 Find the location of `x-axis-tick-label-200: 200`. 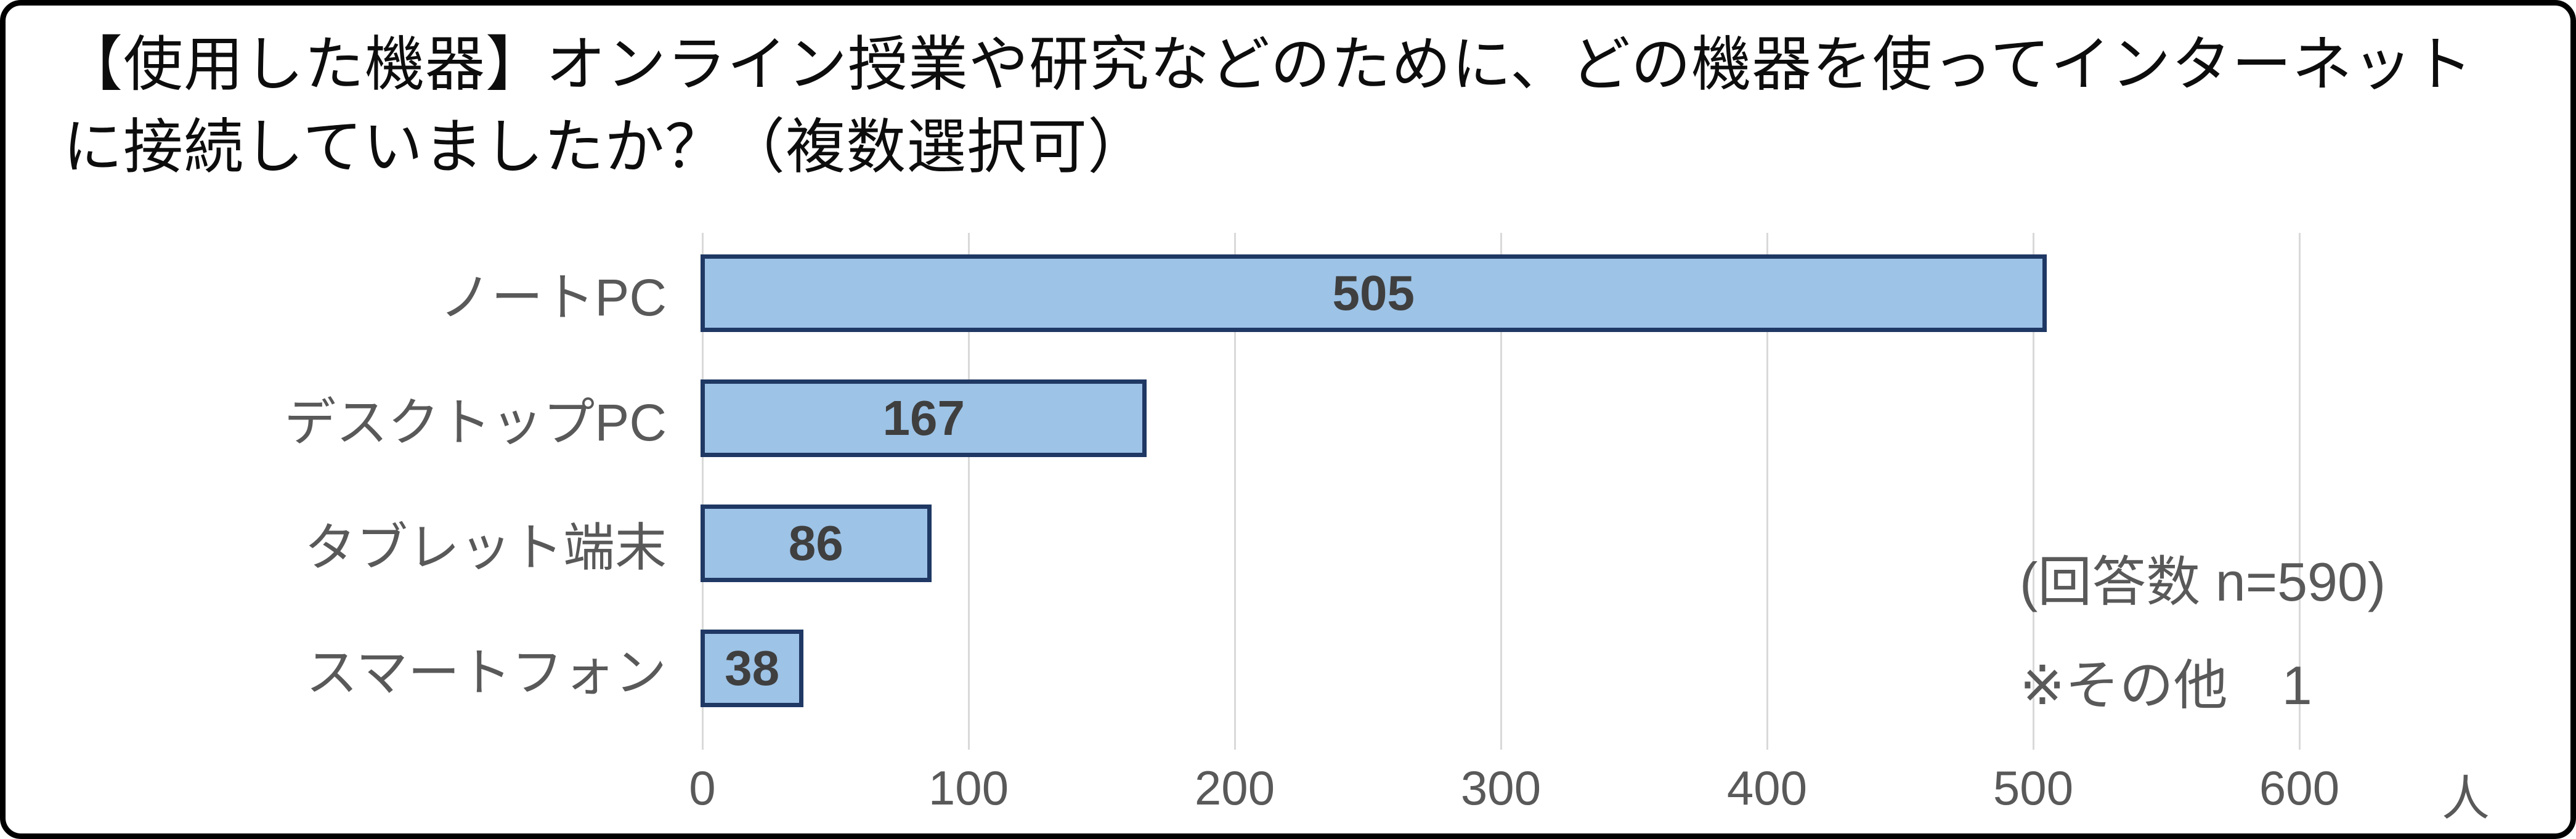

x-axis-tick-label-200: 200 is located at coordinates (1234, 788).